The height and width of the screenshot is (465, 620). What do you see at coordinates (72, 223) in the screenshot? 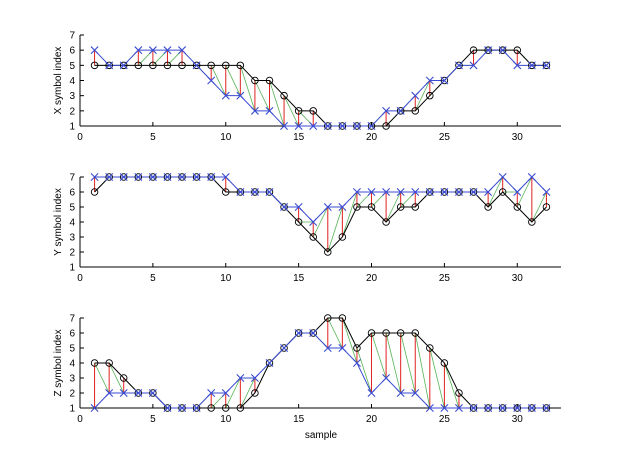
I see `y-tick-label: 4` at bounding box center [72, 223].